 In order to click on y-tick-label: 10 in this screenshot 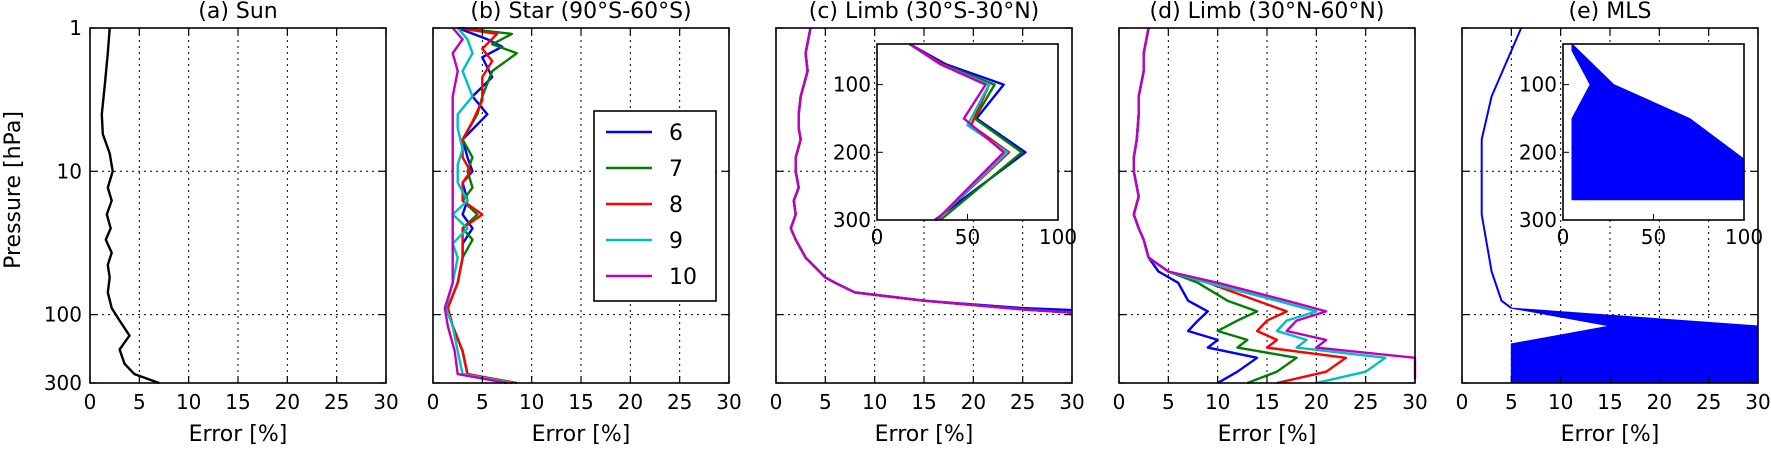, I will do `click(69, 171)`.